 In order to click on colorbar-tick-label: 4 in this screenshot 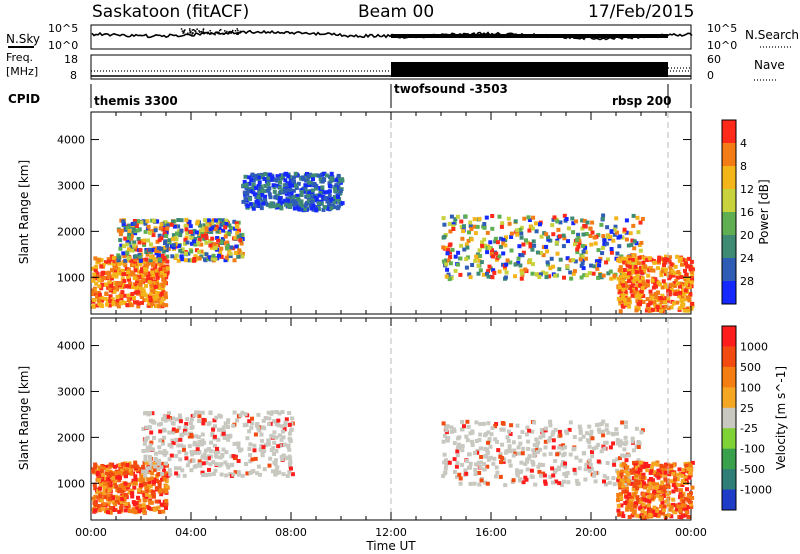, I will do `click(743, 143)`.